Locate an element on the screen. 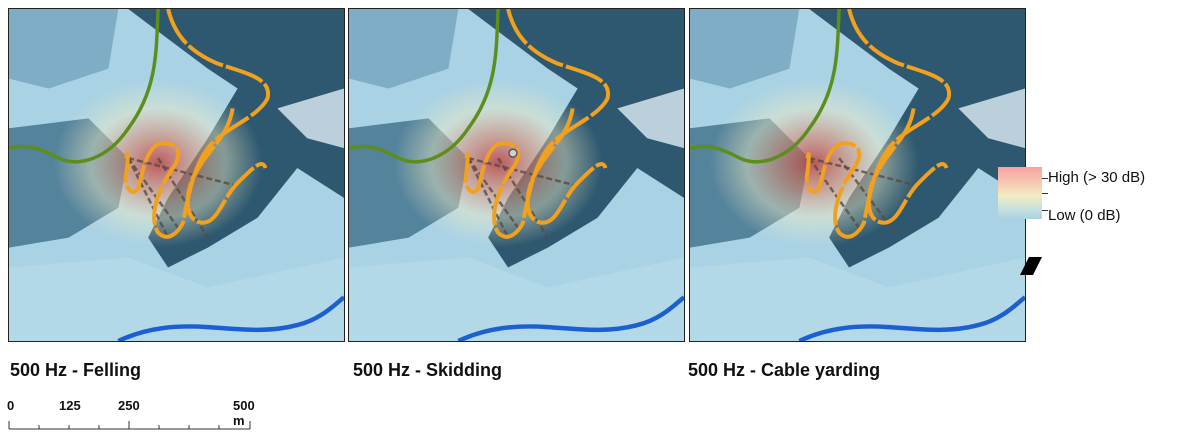 The image size is (1186, 437). skidding-position-marker is located at coordinates (513, 153).